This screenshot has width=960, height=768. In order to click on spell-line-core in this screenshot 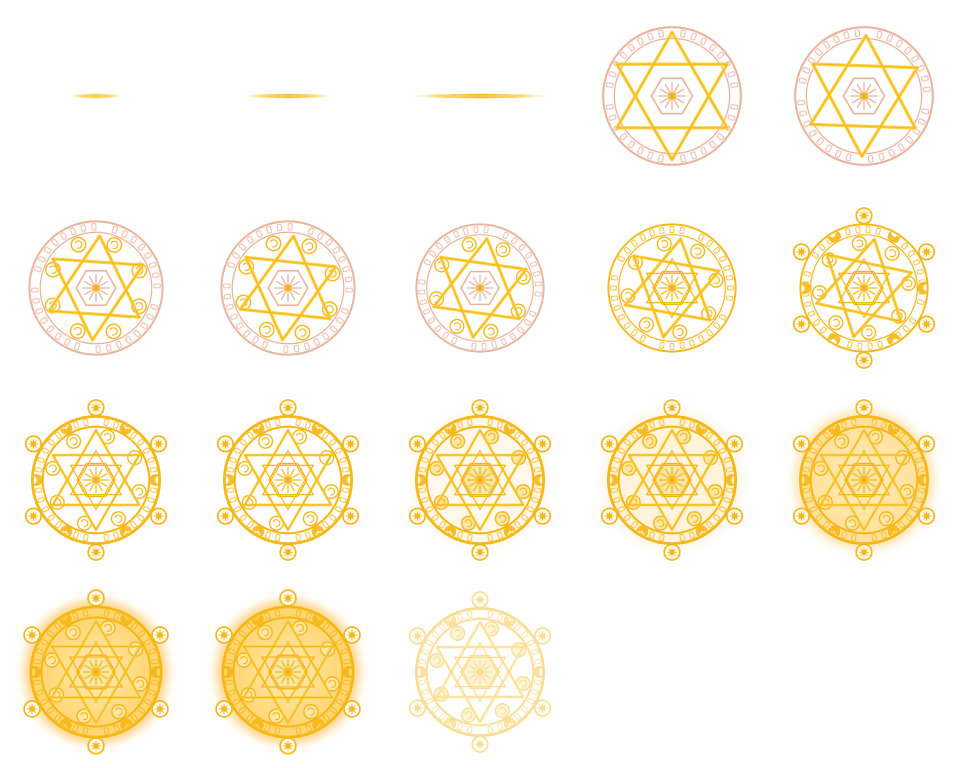, I will do `click(480, 96)`.